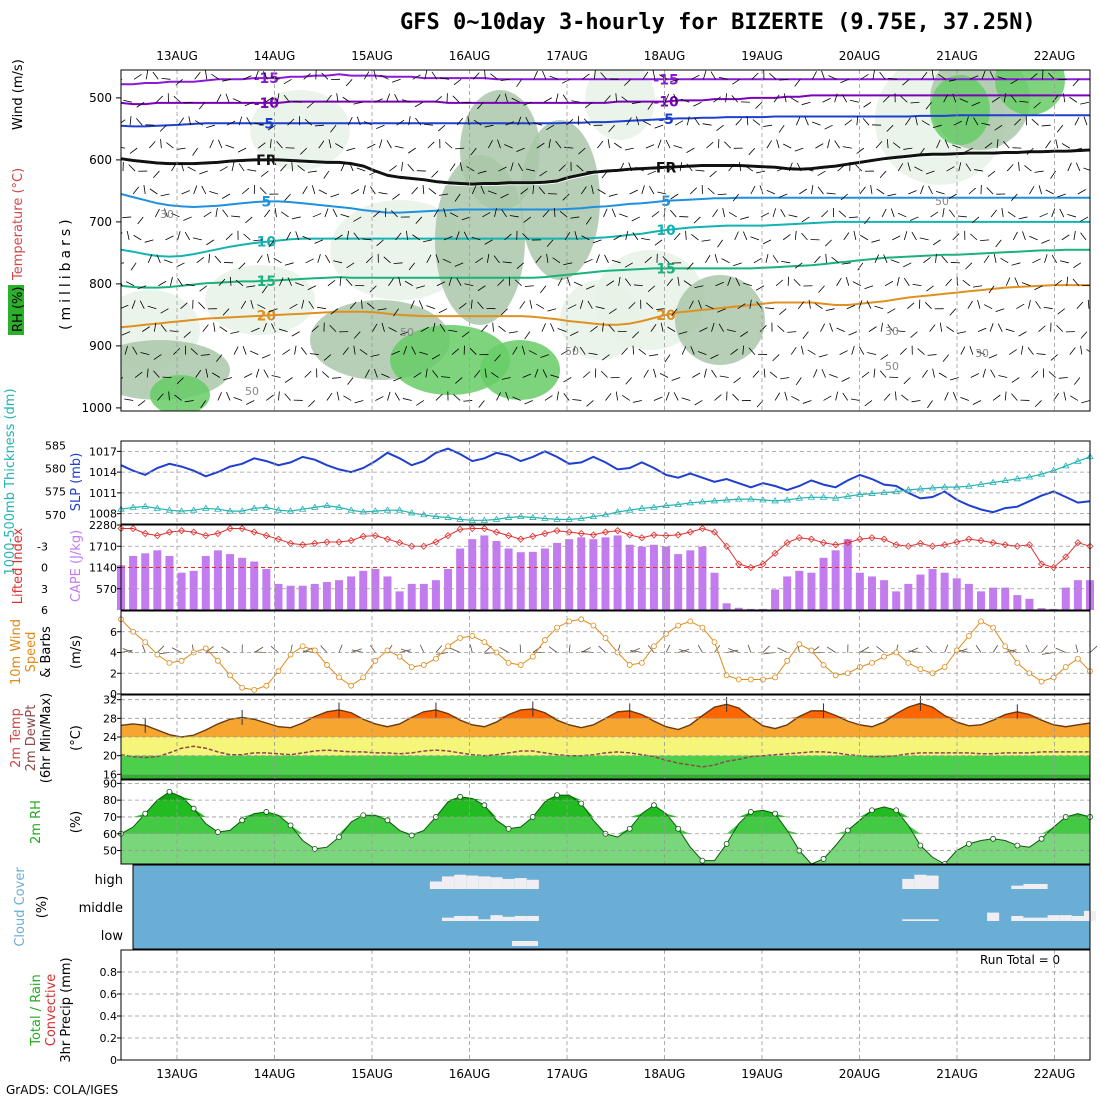  Describe the element at coordinates (665, 80) in the screenshot. I see `isotherm-label: -15` at that location.